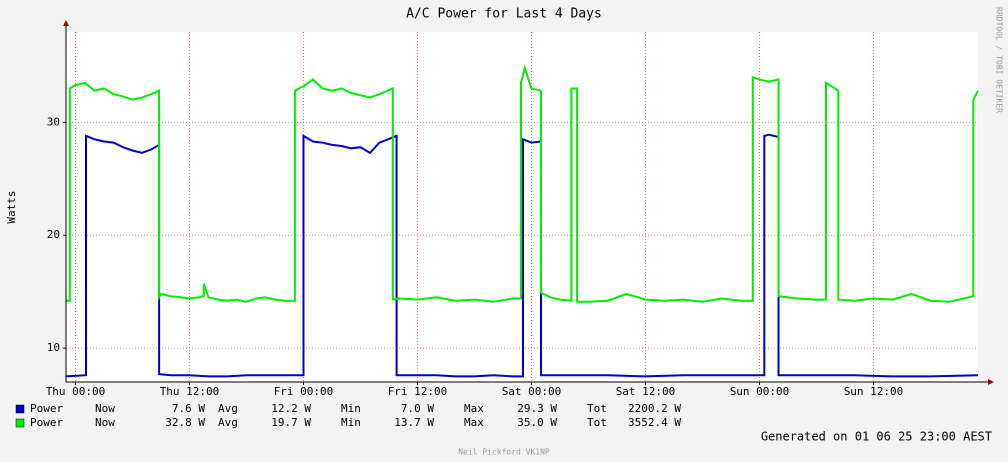 The width and height of the screenshot is (1008, 462). What do you see at coordinates (999, 60) in the screenshot?
I see `side-label: RRDTOOL / TOBI OETIKER` at bounding box center [999, 60].